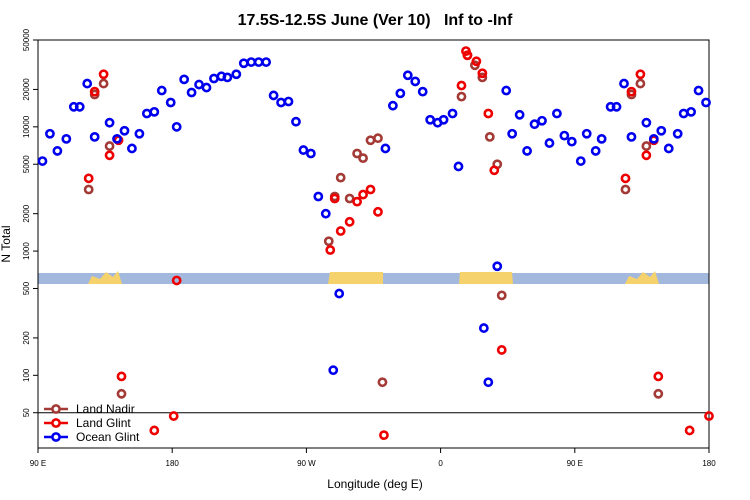 The width and height of the screenshot is (750, 500). Describe the element at coordinates (306, 463) in the screenshot. I see `x-tick-label: 90 W` at that location.